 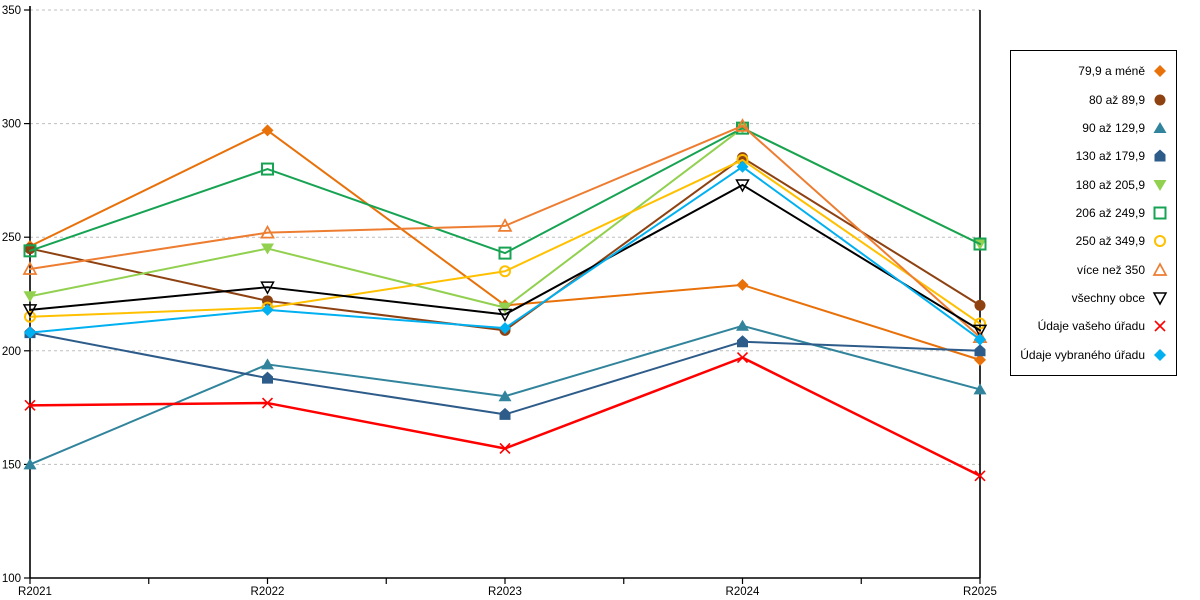 I want to click on legend-item: 206 až 249,9, so click(x=1091, y=213).